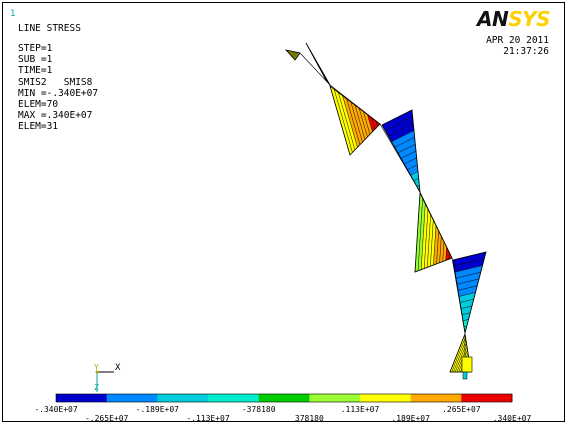 The image size is (569, 425). Describe the element at coordinates (35, 60) in the screenshot. I see `info-line-sub: SUB =1` at that location.